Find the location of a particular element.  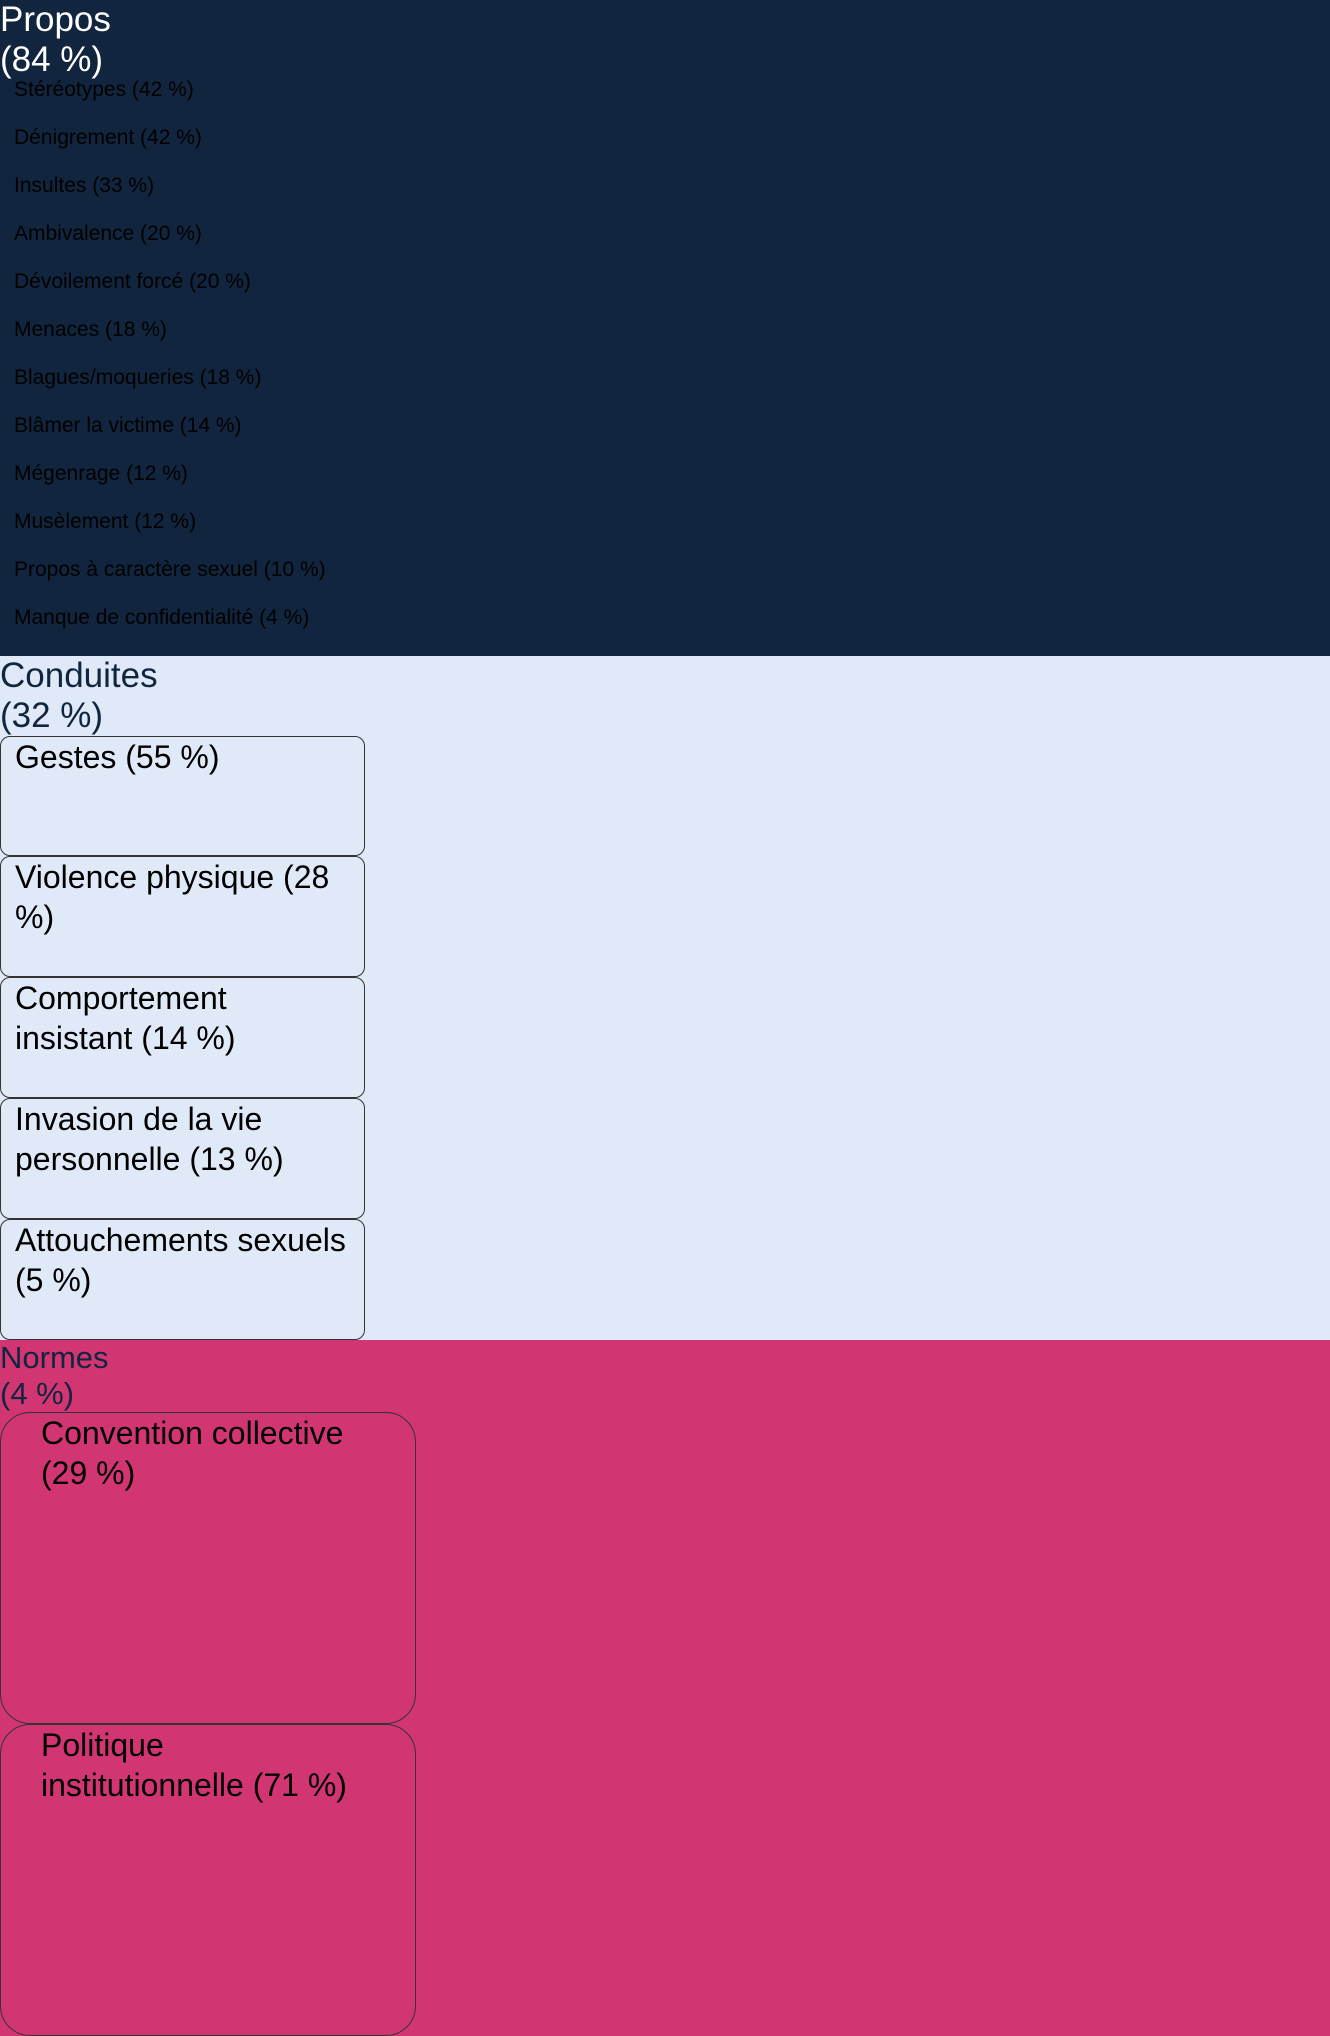

column-heading: Conduites (32 %) is located at coordinates (665, 696).